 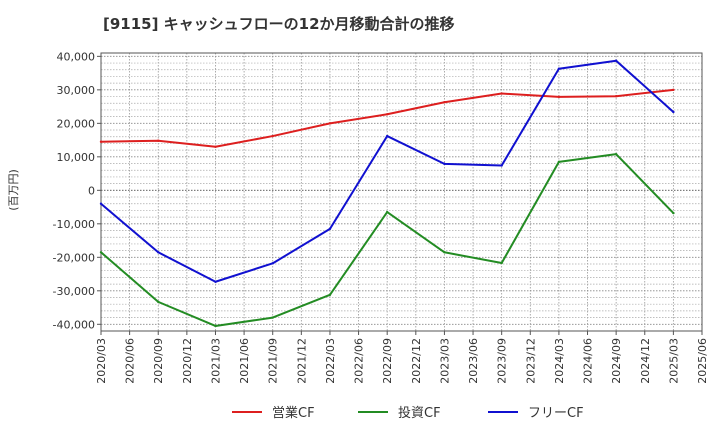 I want to click on y-tick-label: 10,000, so click(x=76, y=157).